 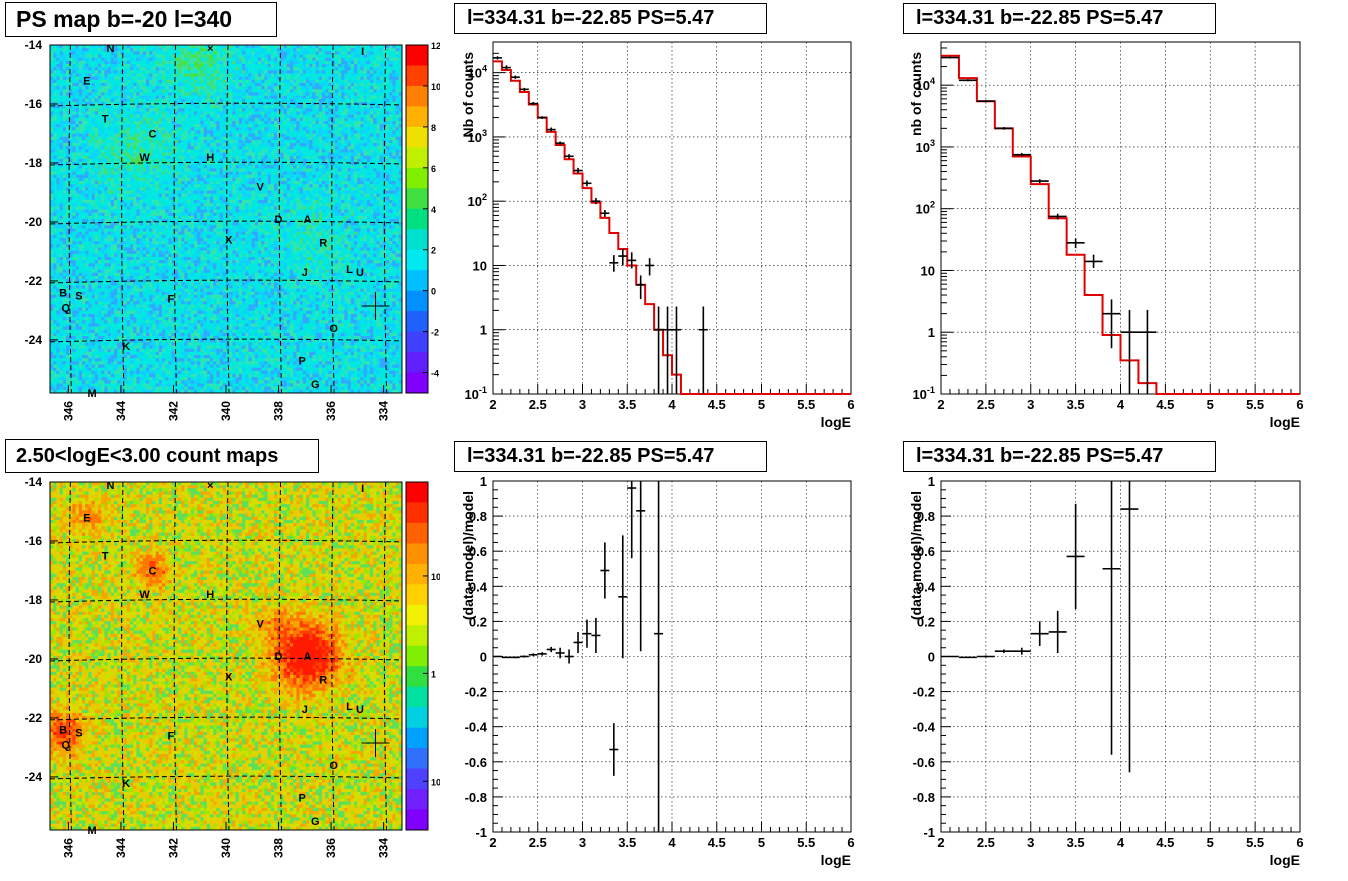 I want to click on y-tick-label: -0.4, so click(x=924, y=727).